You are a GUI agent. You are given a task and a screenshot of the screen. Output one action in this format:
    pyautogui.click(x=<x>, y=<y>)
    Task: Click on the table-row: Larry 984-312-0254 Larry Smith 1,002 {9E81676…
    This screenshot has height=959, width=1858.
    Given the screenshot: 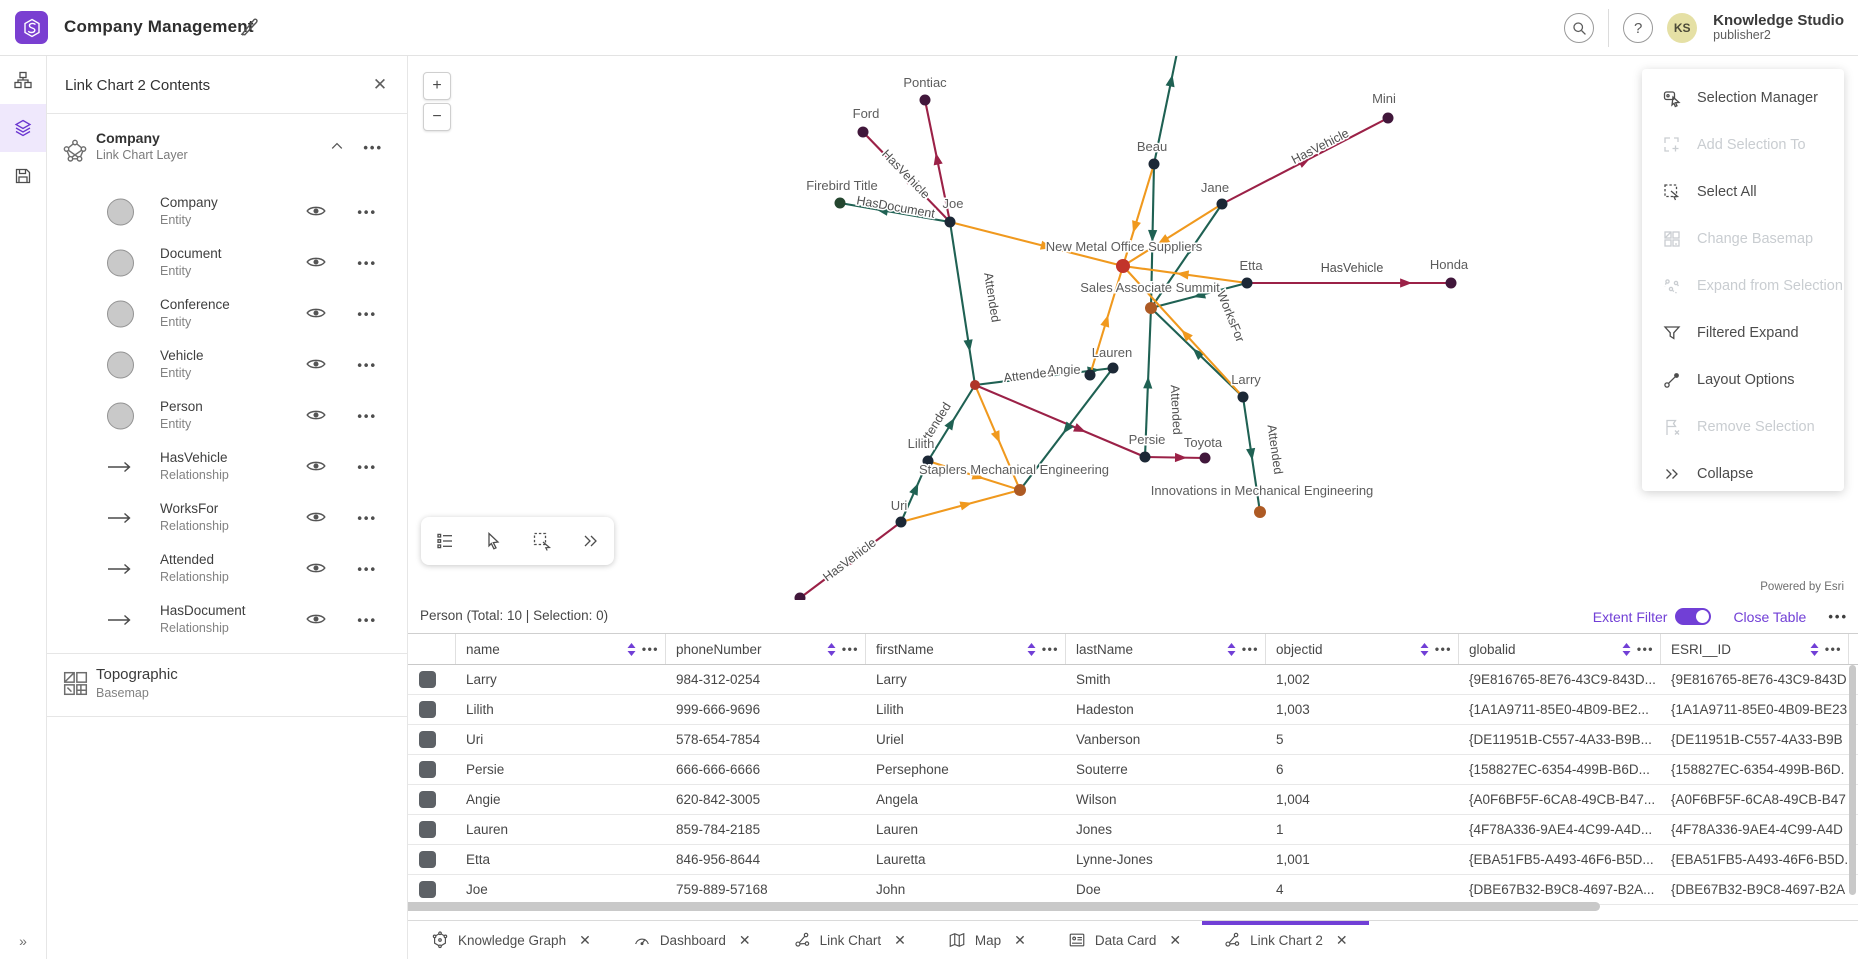 What is the action you would take?
    pyautogui.click(x=1128, y=680)
    